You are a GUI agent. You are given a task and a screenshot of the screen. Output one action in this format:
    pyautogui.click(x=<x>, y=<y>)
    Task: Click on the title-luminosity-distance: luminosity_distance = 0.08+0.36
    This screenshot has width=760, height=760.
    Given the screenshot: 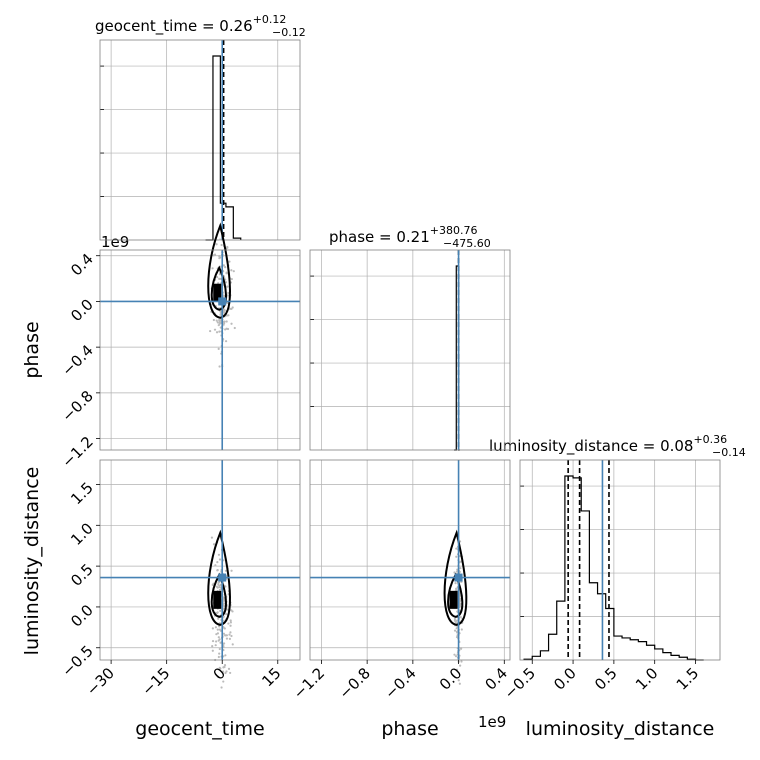 What is the action you would take?
    pyautogui.click(x=608, y=444)
    